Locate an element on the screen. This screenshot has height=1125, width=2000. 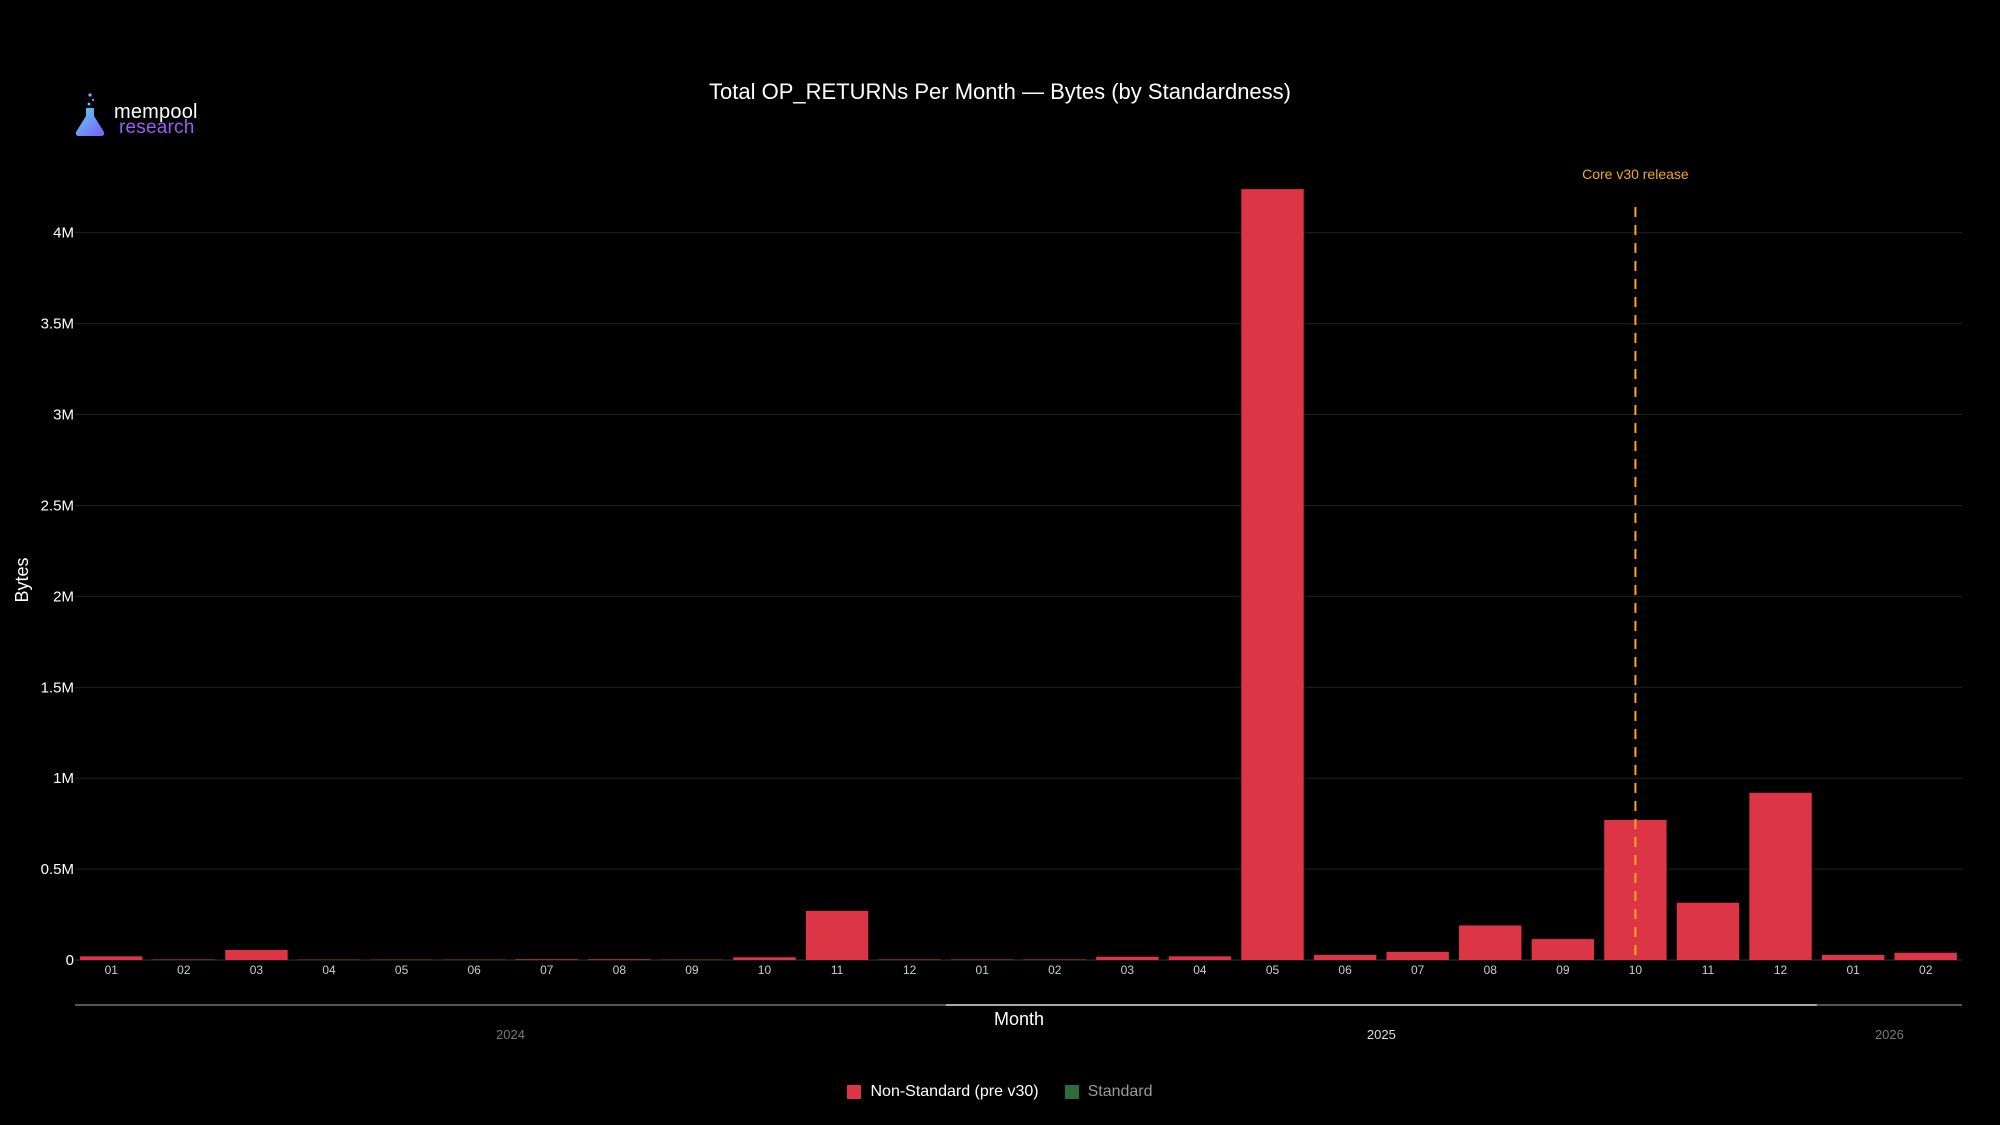
legend-swatch-standard is located at coordinates (1071, 1092).